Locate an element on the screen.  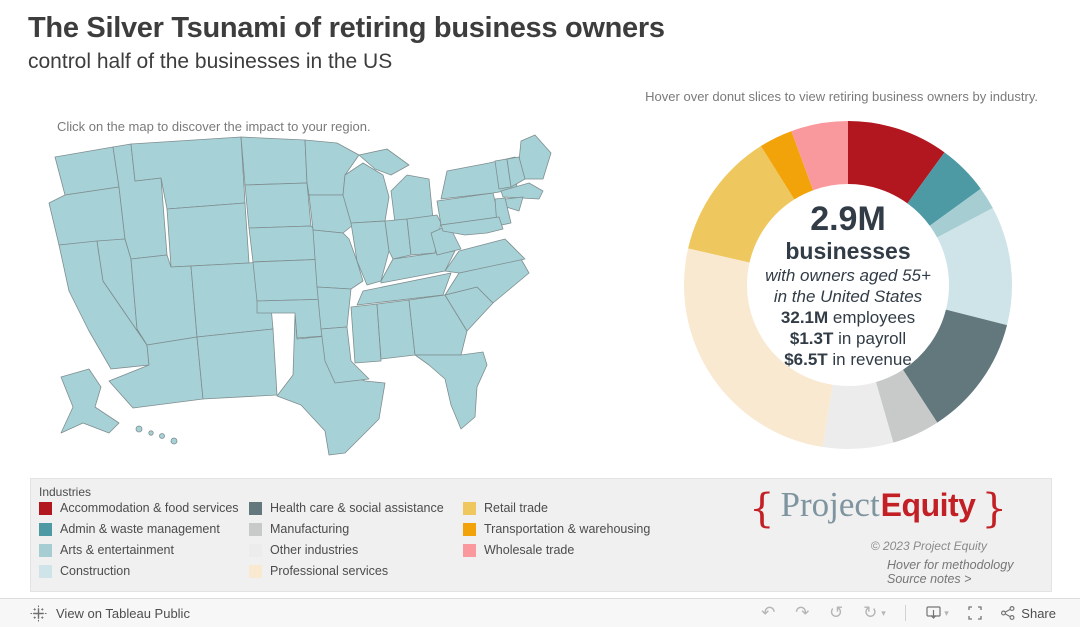
state-ar is located at coordinates (334, 308).